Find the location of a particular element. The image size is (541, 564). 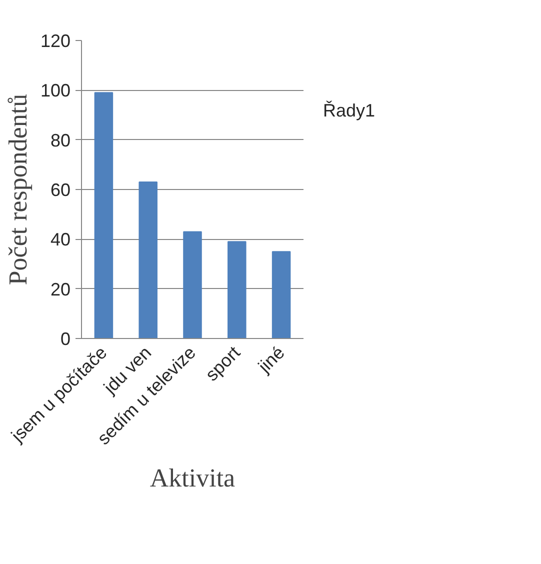

y-tick-label: 80 is located at coordinates (60, 140).